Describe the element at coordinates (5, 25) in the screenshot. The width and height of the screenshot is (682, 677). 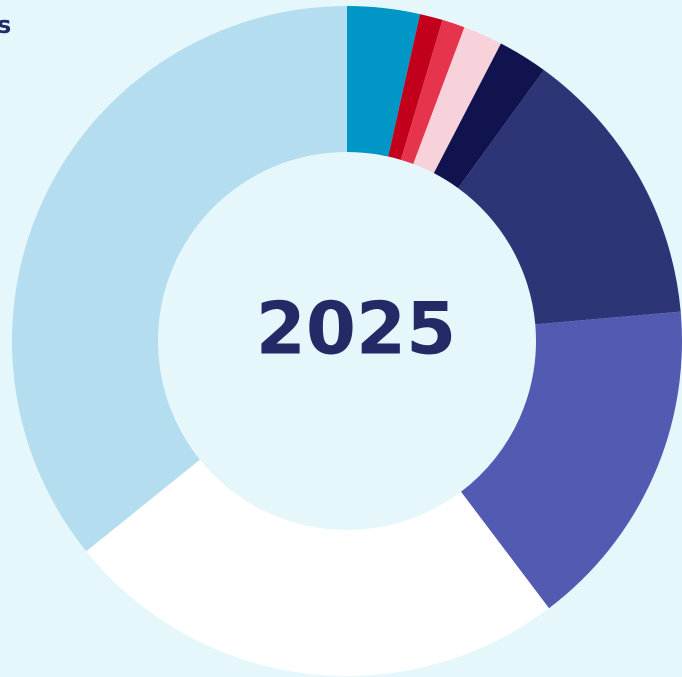
I see `chart-title: s` at that location.